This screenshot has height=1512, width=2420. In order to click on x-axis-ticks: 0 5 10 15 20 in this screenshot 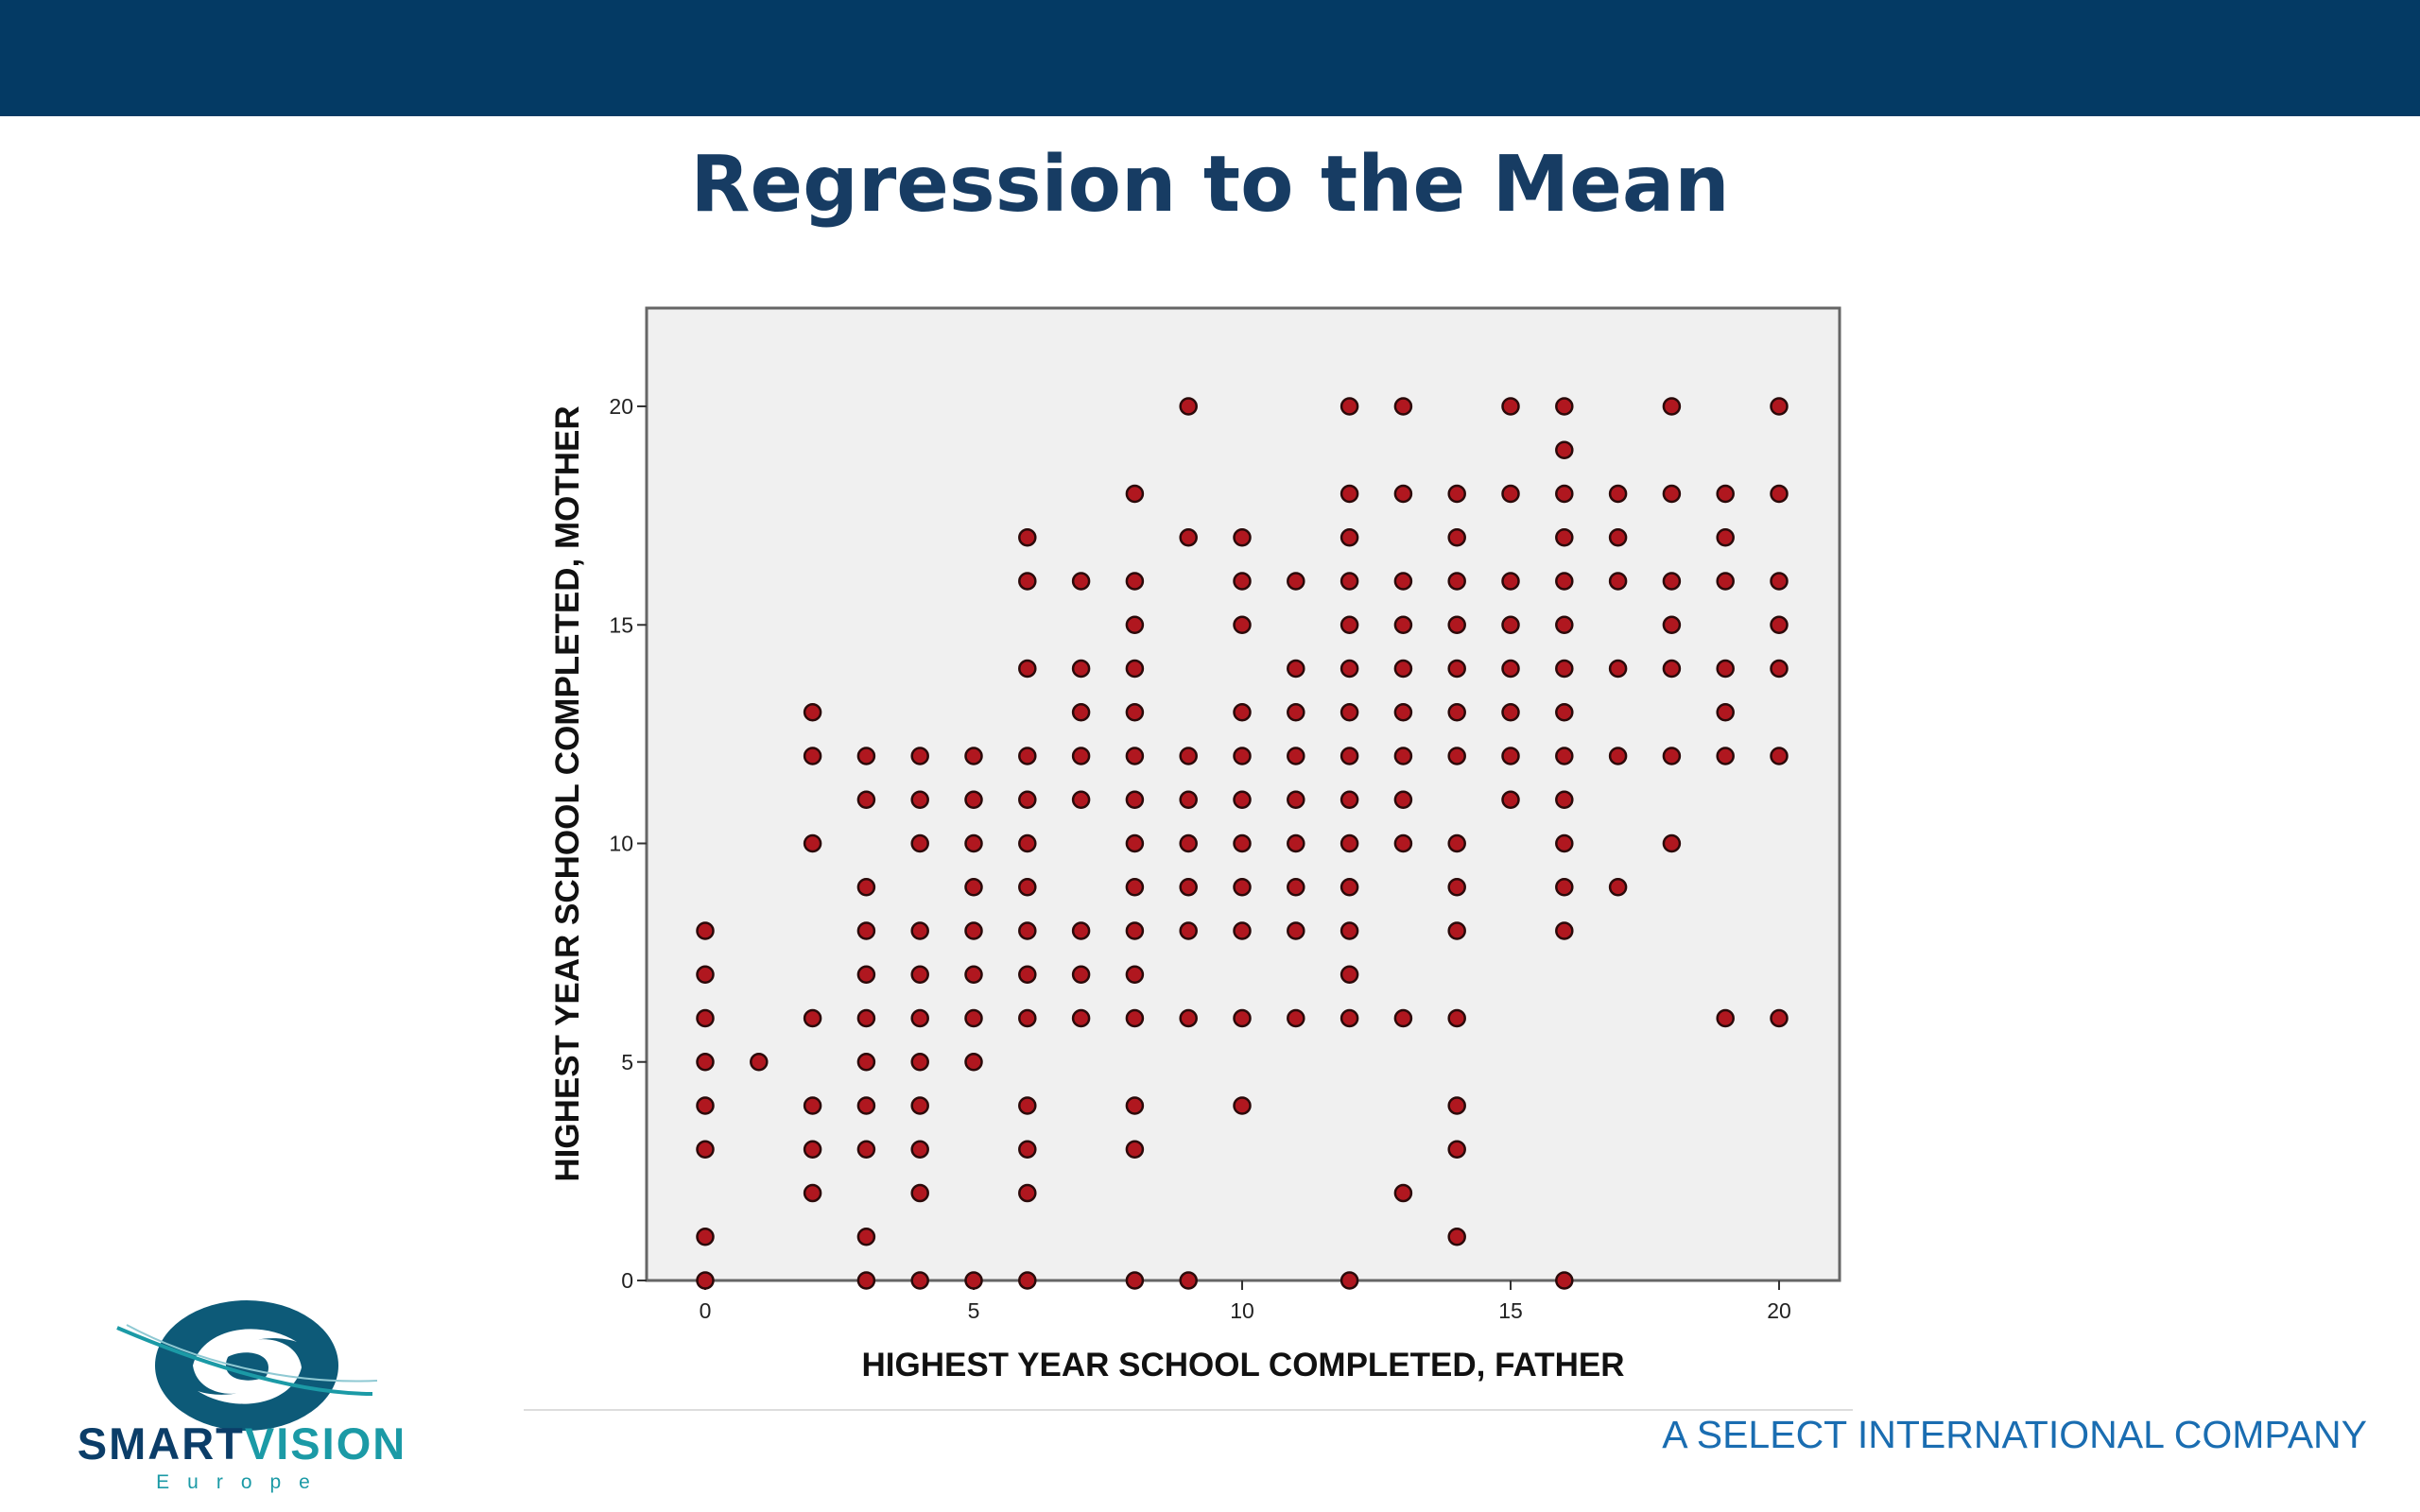, I will do `click(1245, 1301)`.